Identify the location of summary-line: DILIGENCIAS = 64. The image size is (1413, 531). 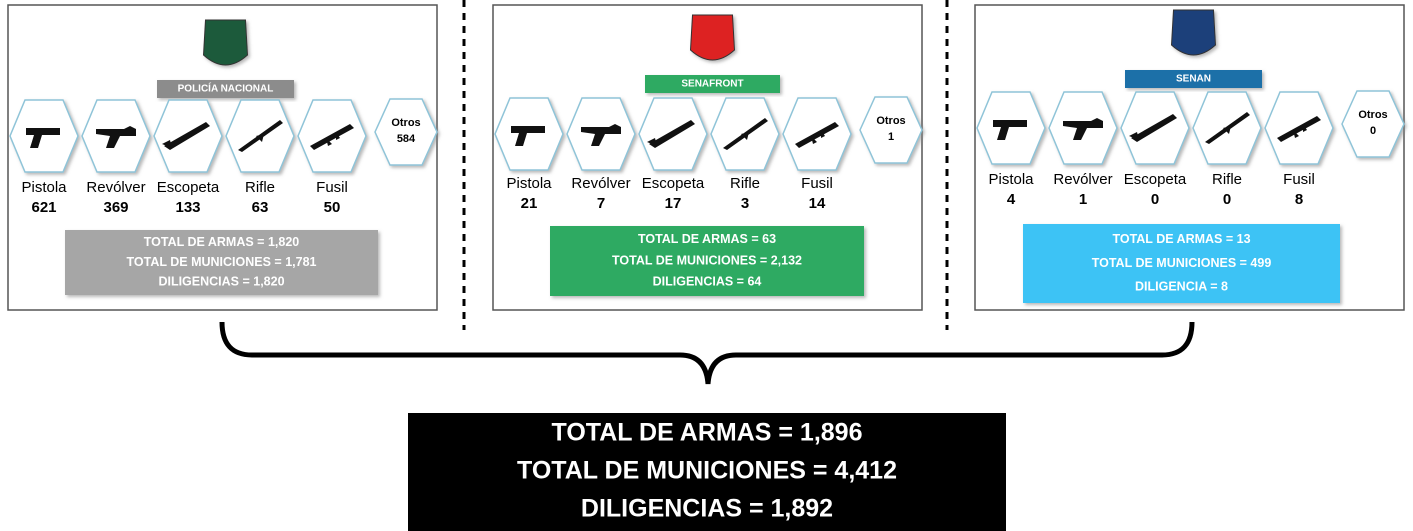
(707, 282).